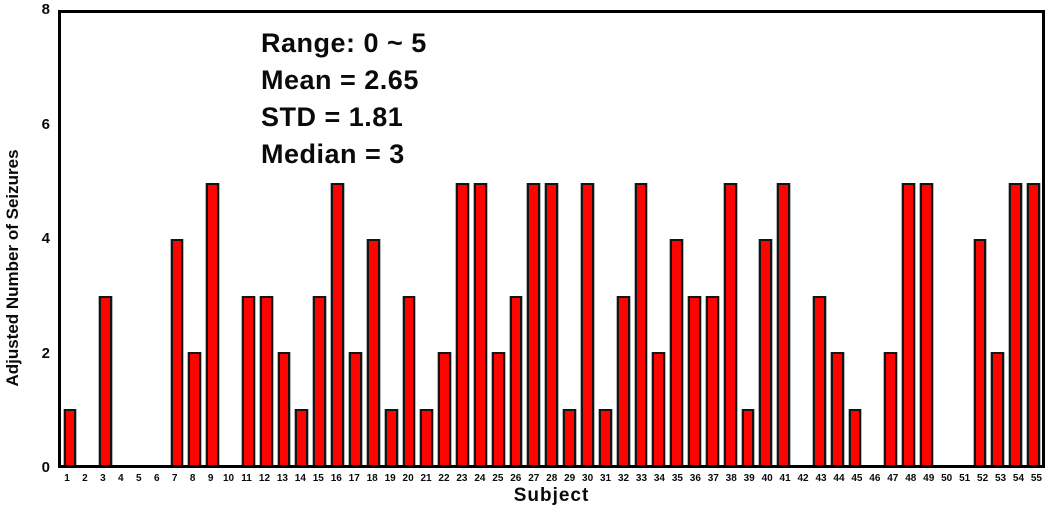 This screenshot has width=1050, height=506. What do you see at coordinates (552, 478) in the screenshot?
I see `x-tick-label-28: 28` at bounding box center [552, 478].